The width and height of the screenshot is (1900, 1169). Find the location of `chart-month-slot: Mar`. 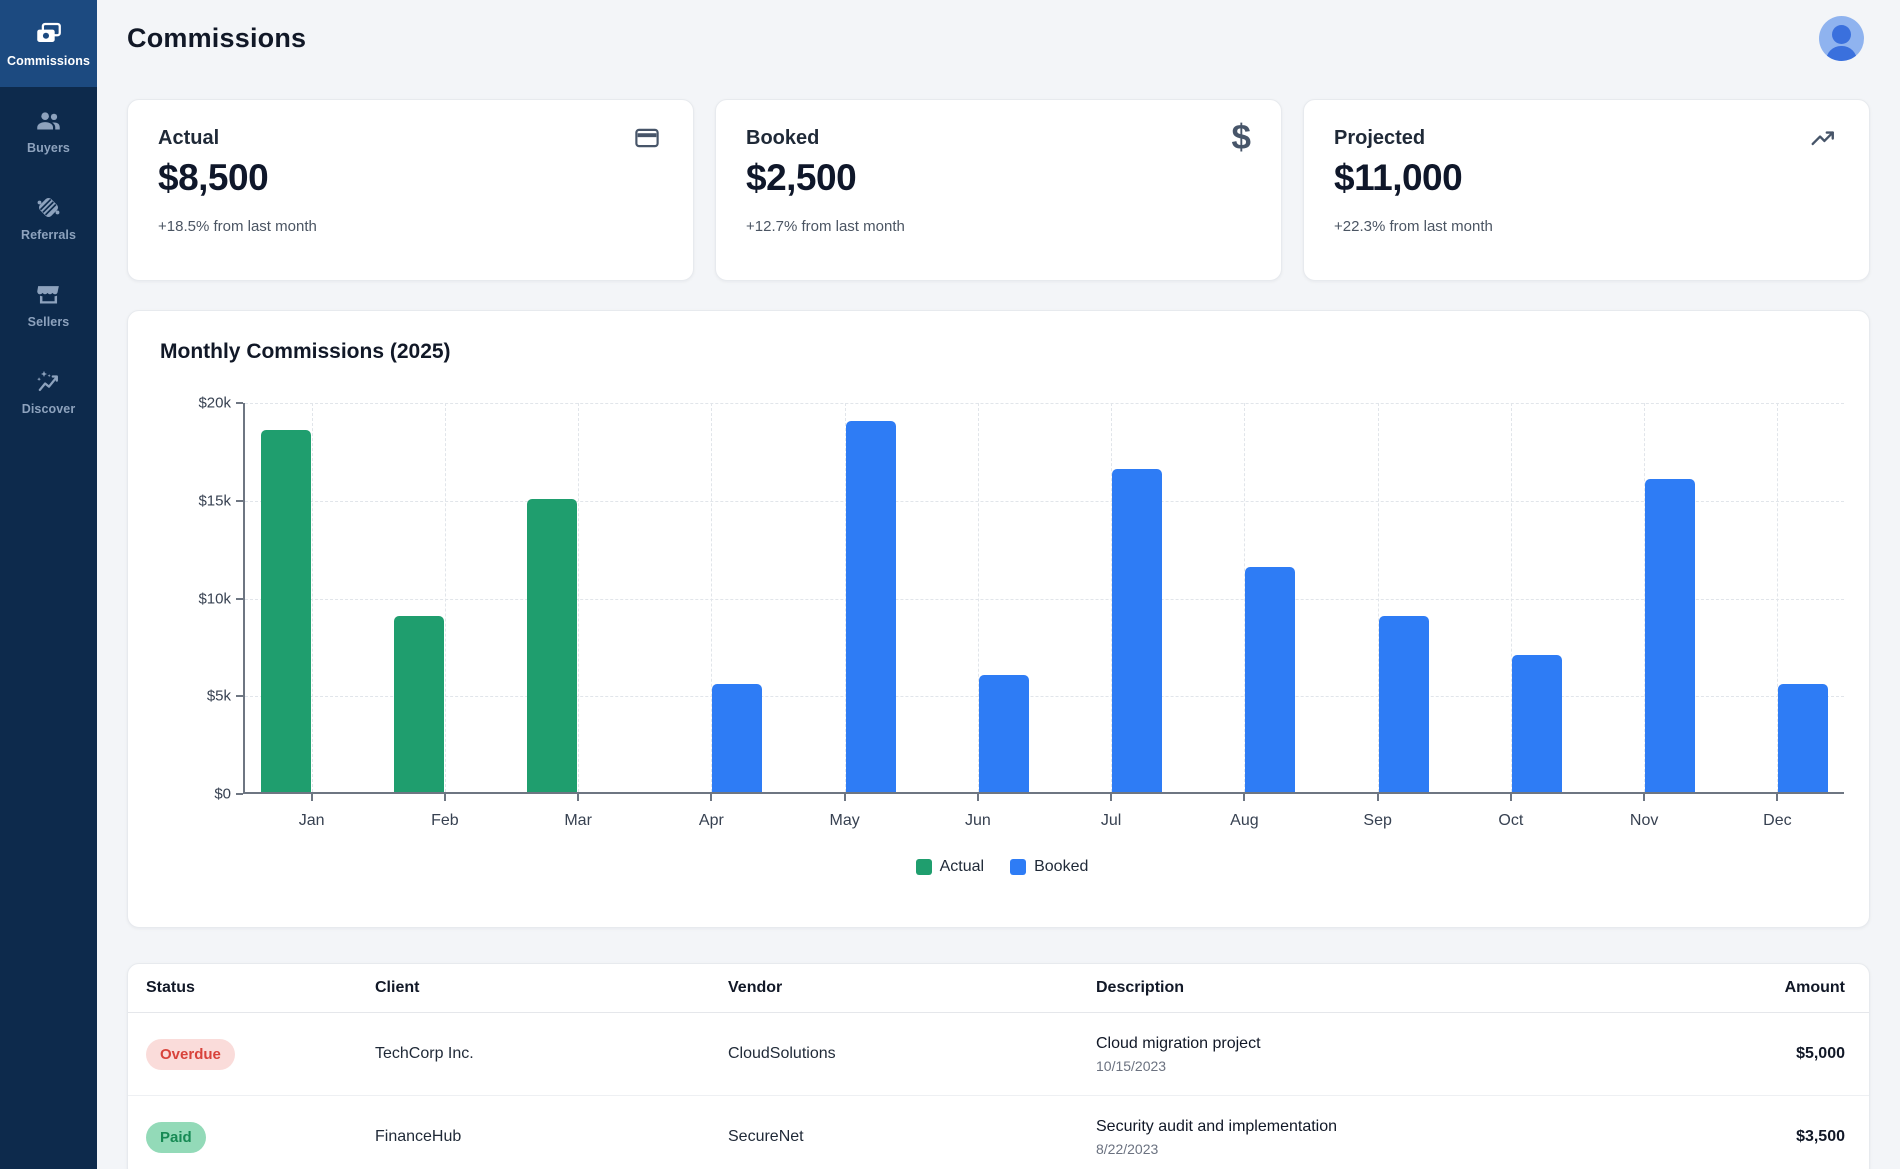

chart-month-slot: Mar is located at coordinates (578, 616).